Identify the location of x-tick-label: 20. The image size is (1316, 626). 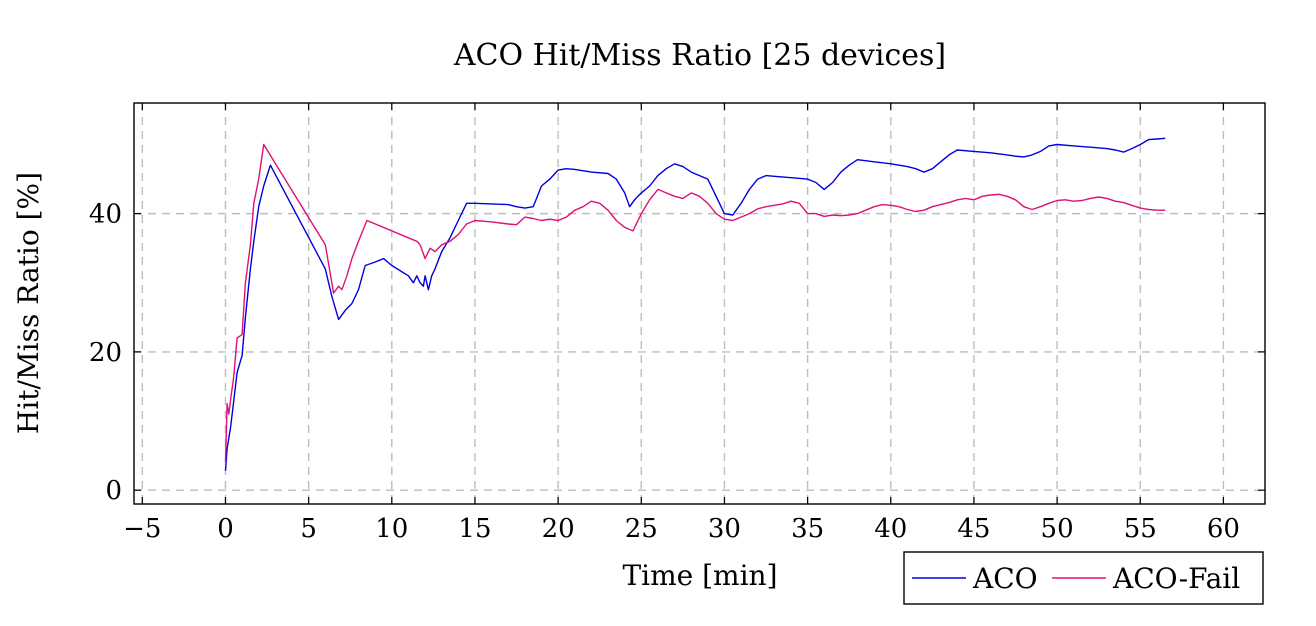
(558, 529).